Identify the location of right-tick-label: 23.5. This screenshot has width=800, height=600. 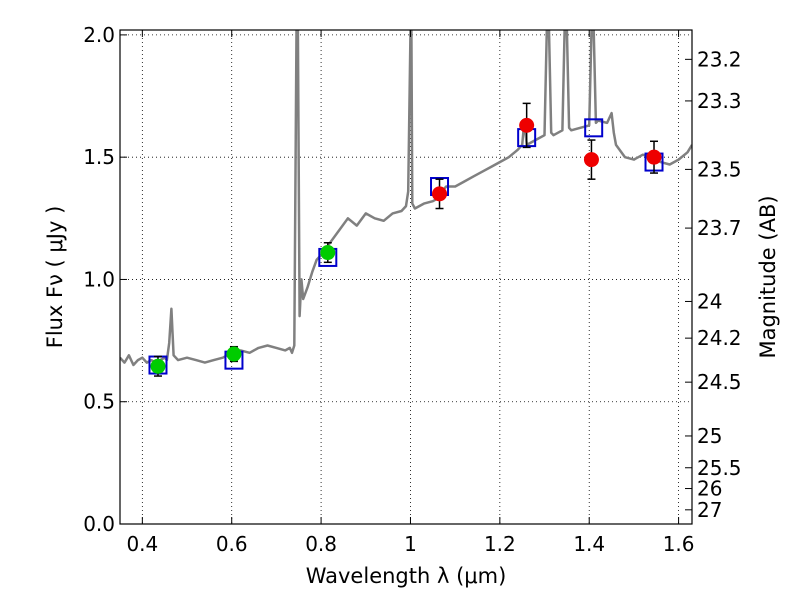
(719, 169).